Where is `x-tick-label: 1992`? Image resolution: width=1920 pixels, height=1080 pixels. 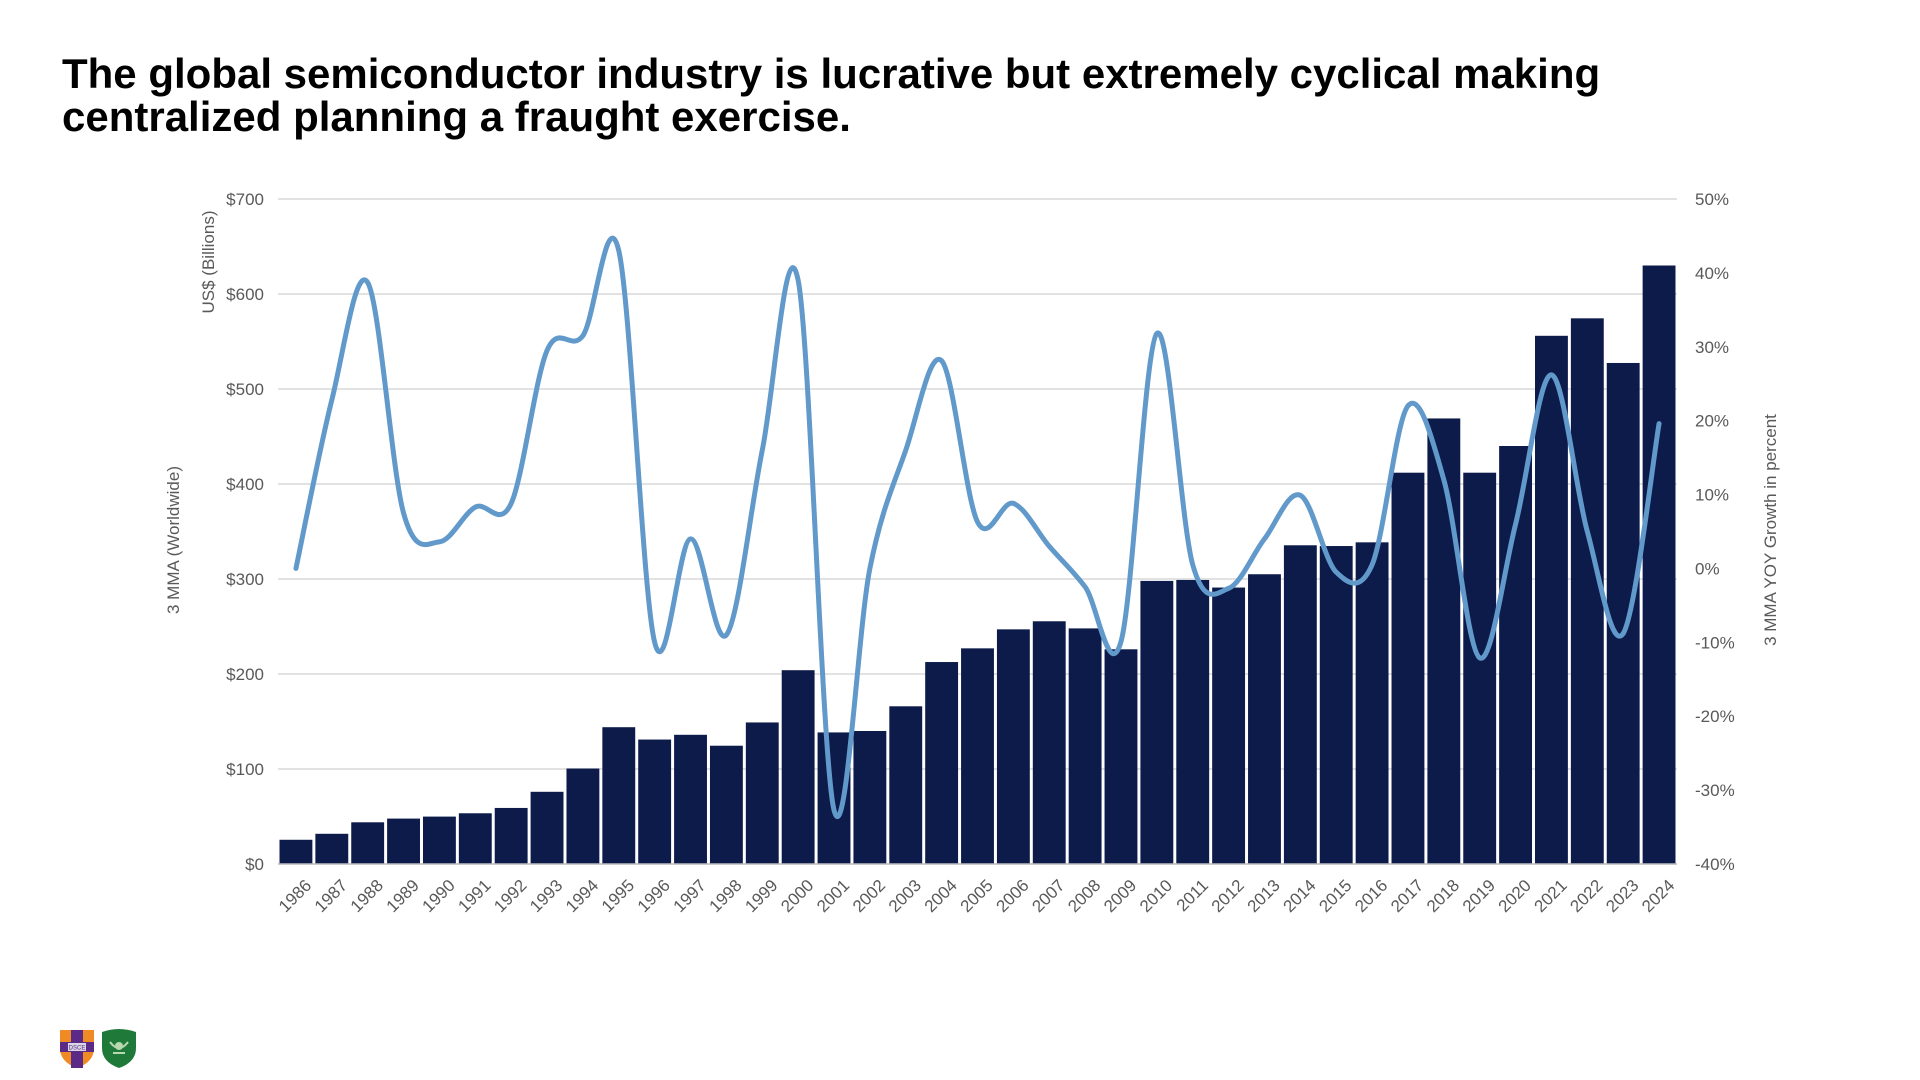
x-tick-label: 1992 is located at coordinates (510, 896).